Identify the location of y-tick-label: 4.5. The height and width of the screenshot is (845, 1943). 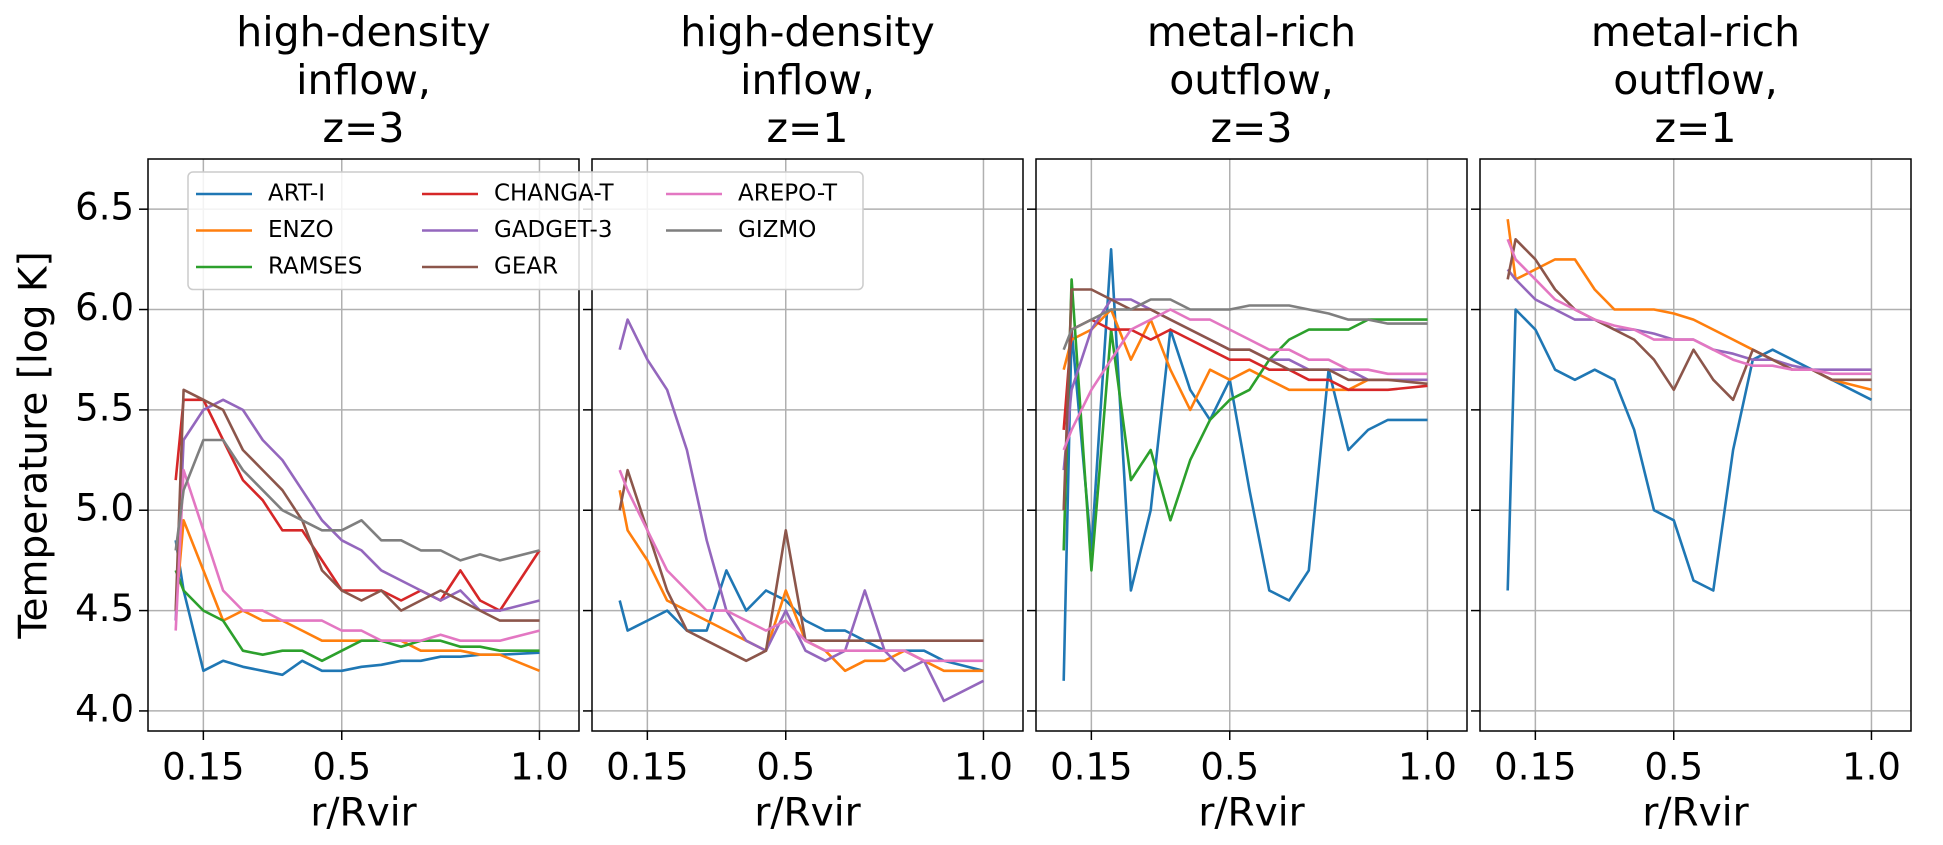
(104, 608).